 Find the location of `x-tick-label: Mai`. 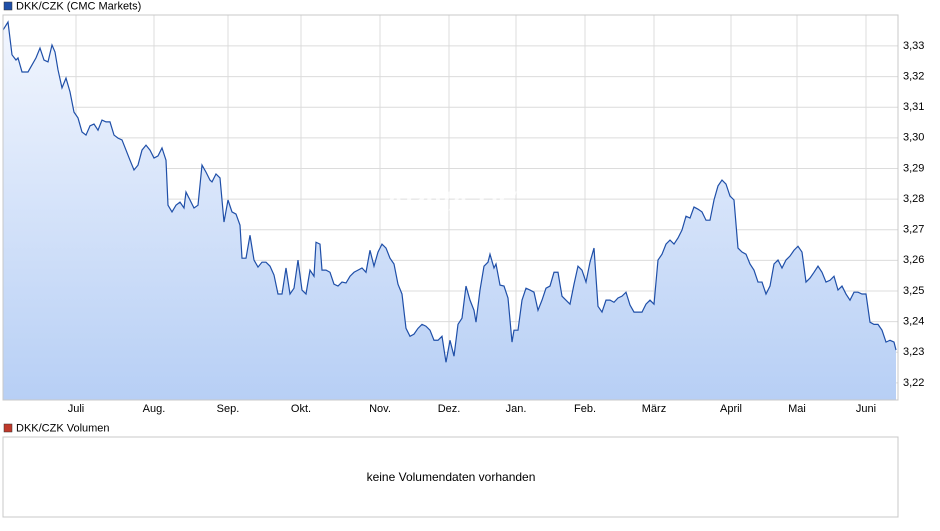

x-tick-label: Mai is located at coordinates (797, 409).